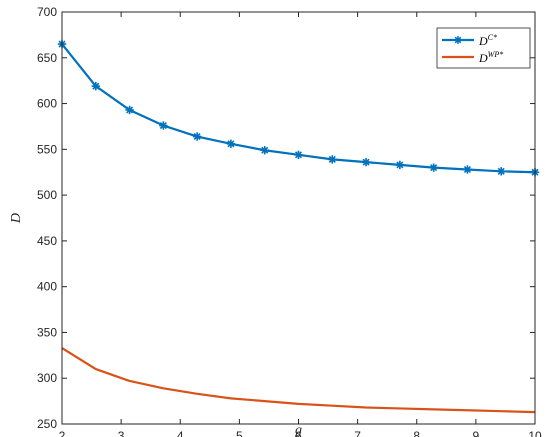  What do you see at coordinates (458, 40) in the screenshot?
I see `legend-marker` at bounding box center [458, 40].